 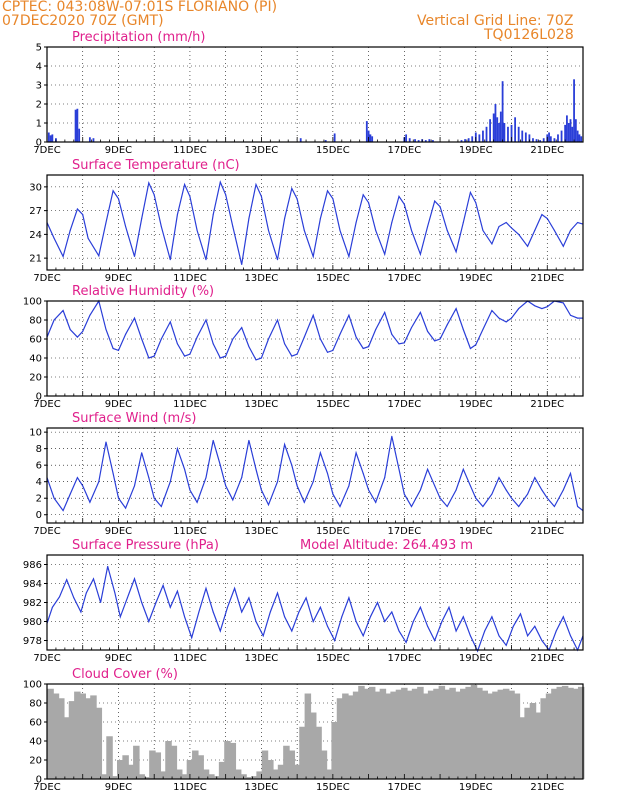 What do you see at coordinates (39, 86) in the screenshot?
I see `y-tick-label: 3` at bounding box center [39, 86].